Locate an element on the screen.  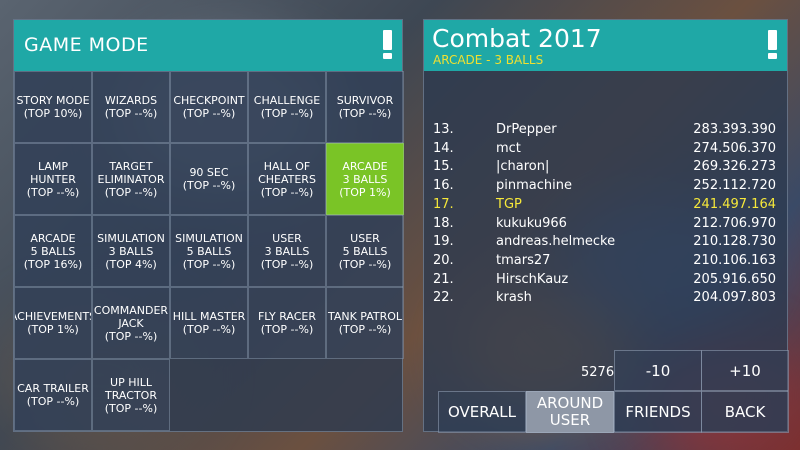
row-score: 241.497.164 is located at coordinates (734, 204).